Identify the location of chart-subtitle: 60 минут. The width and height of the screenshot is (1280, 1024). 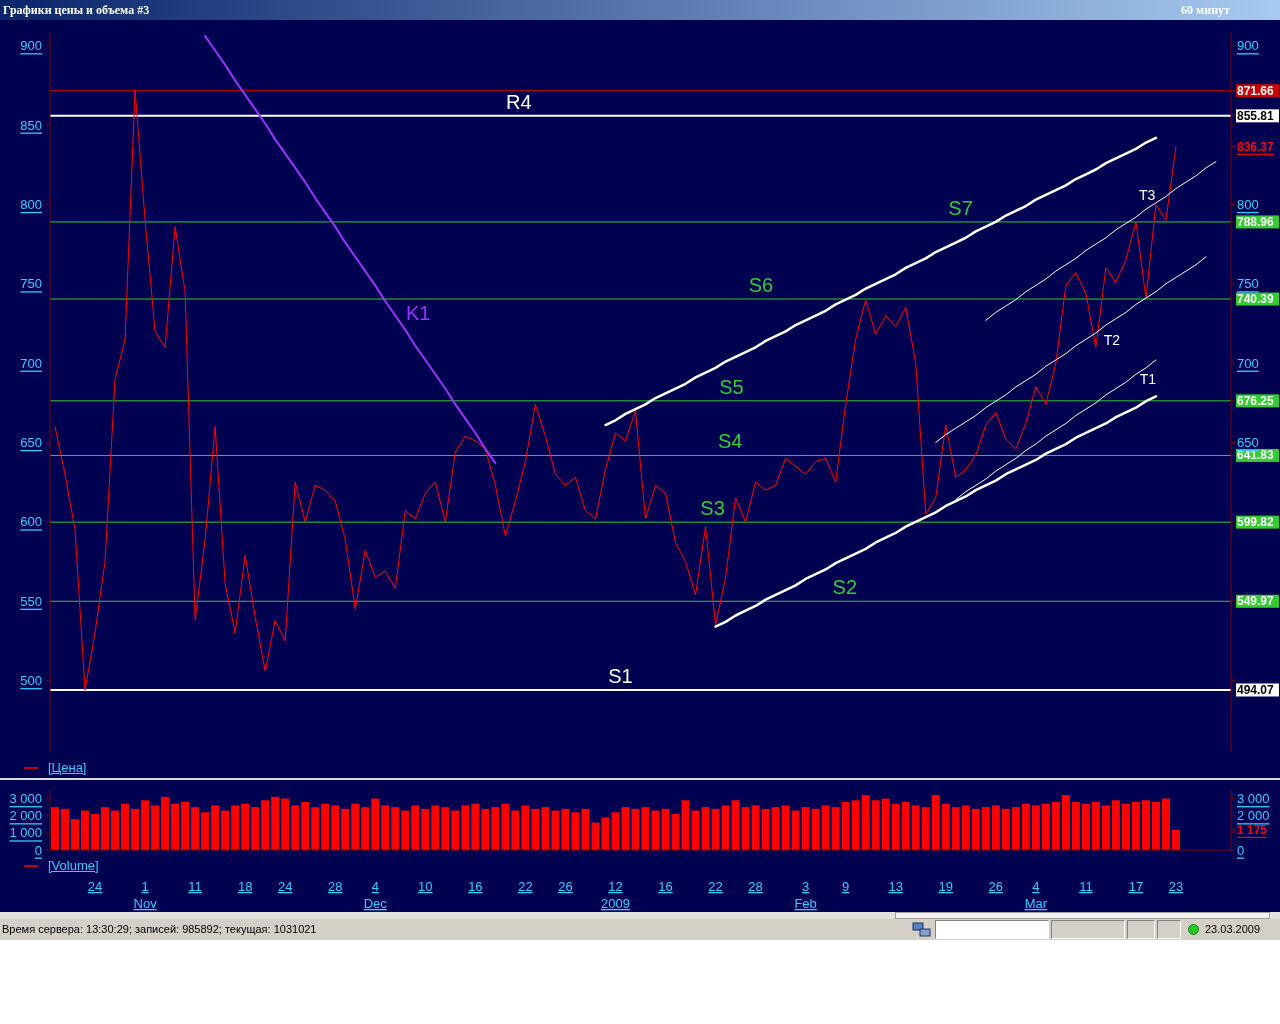
(1205, 10).